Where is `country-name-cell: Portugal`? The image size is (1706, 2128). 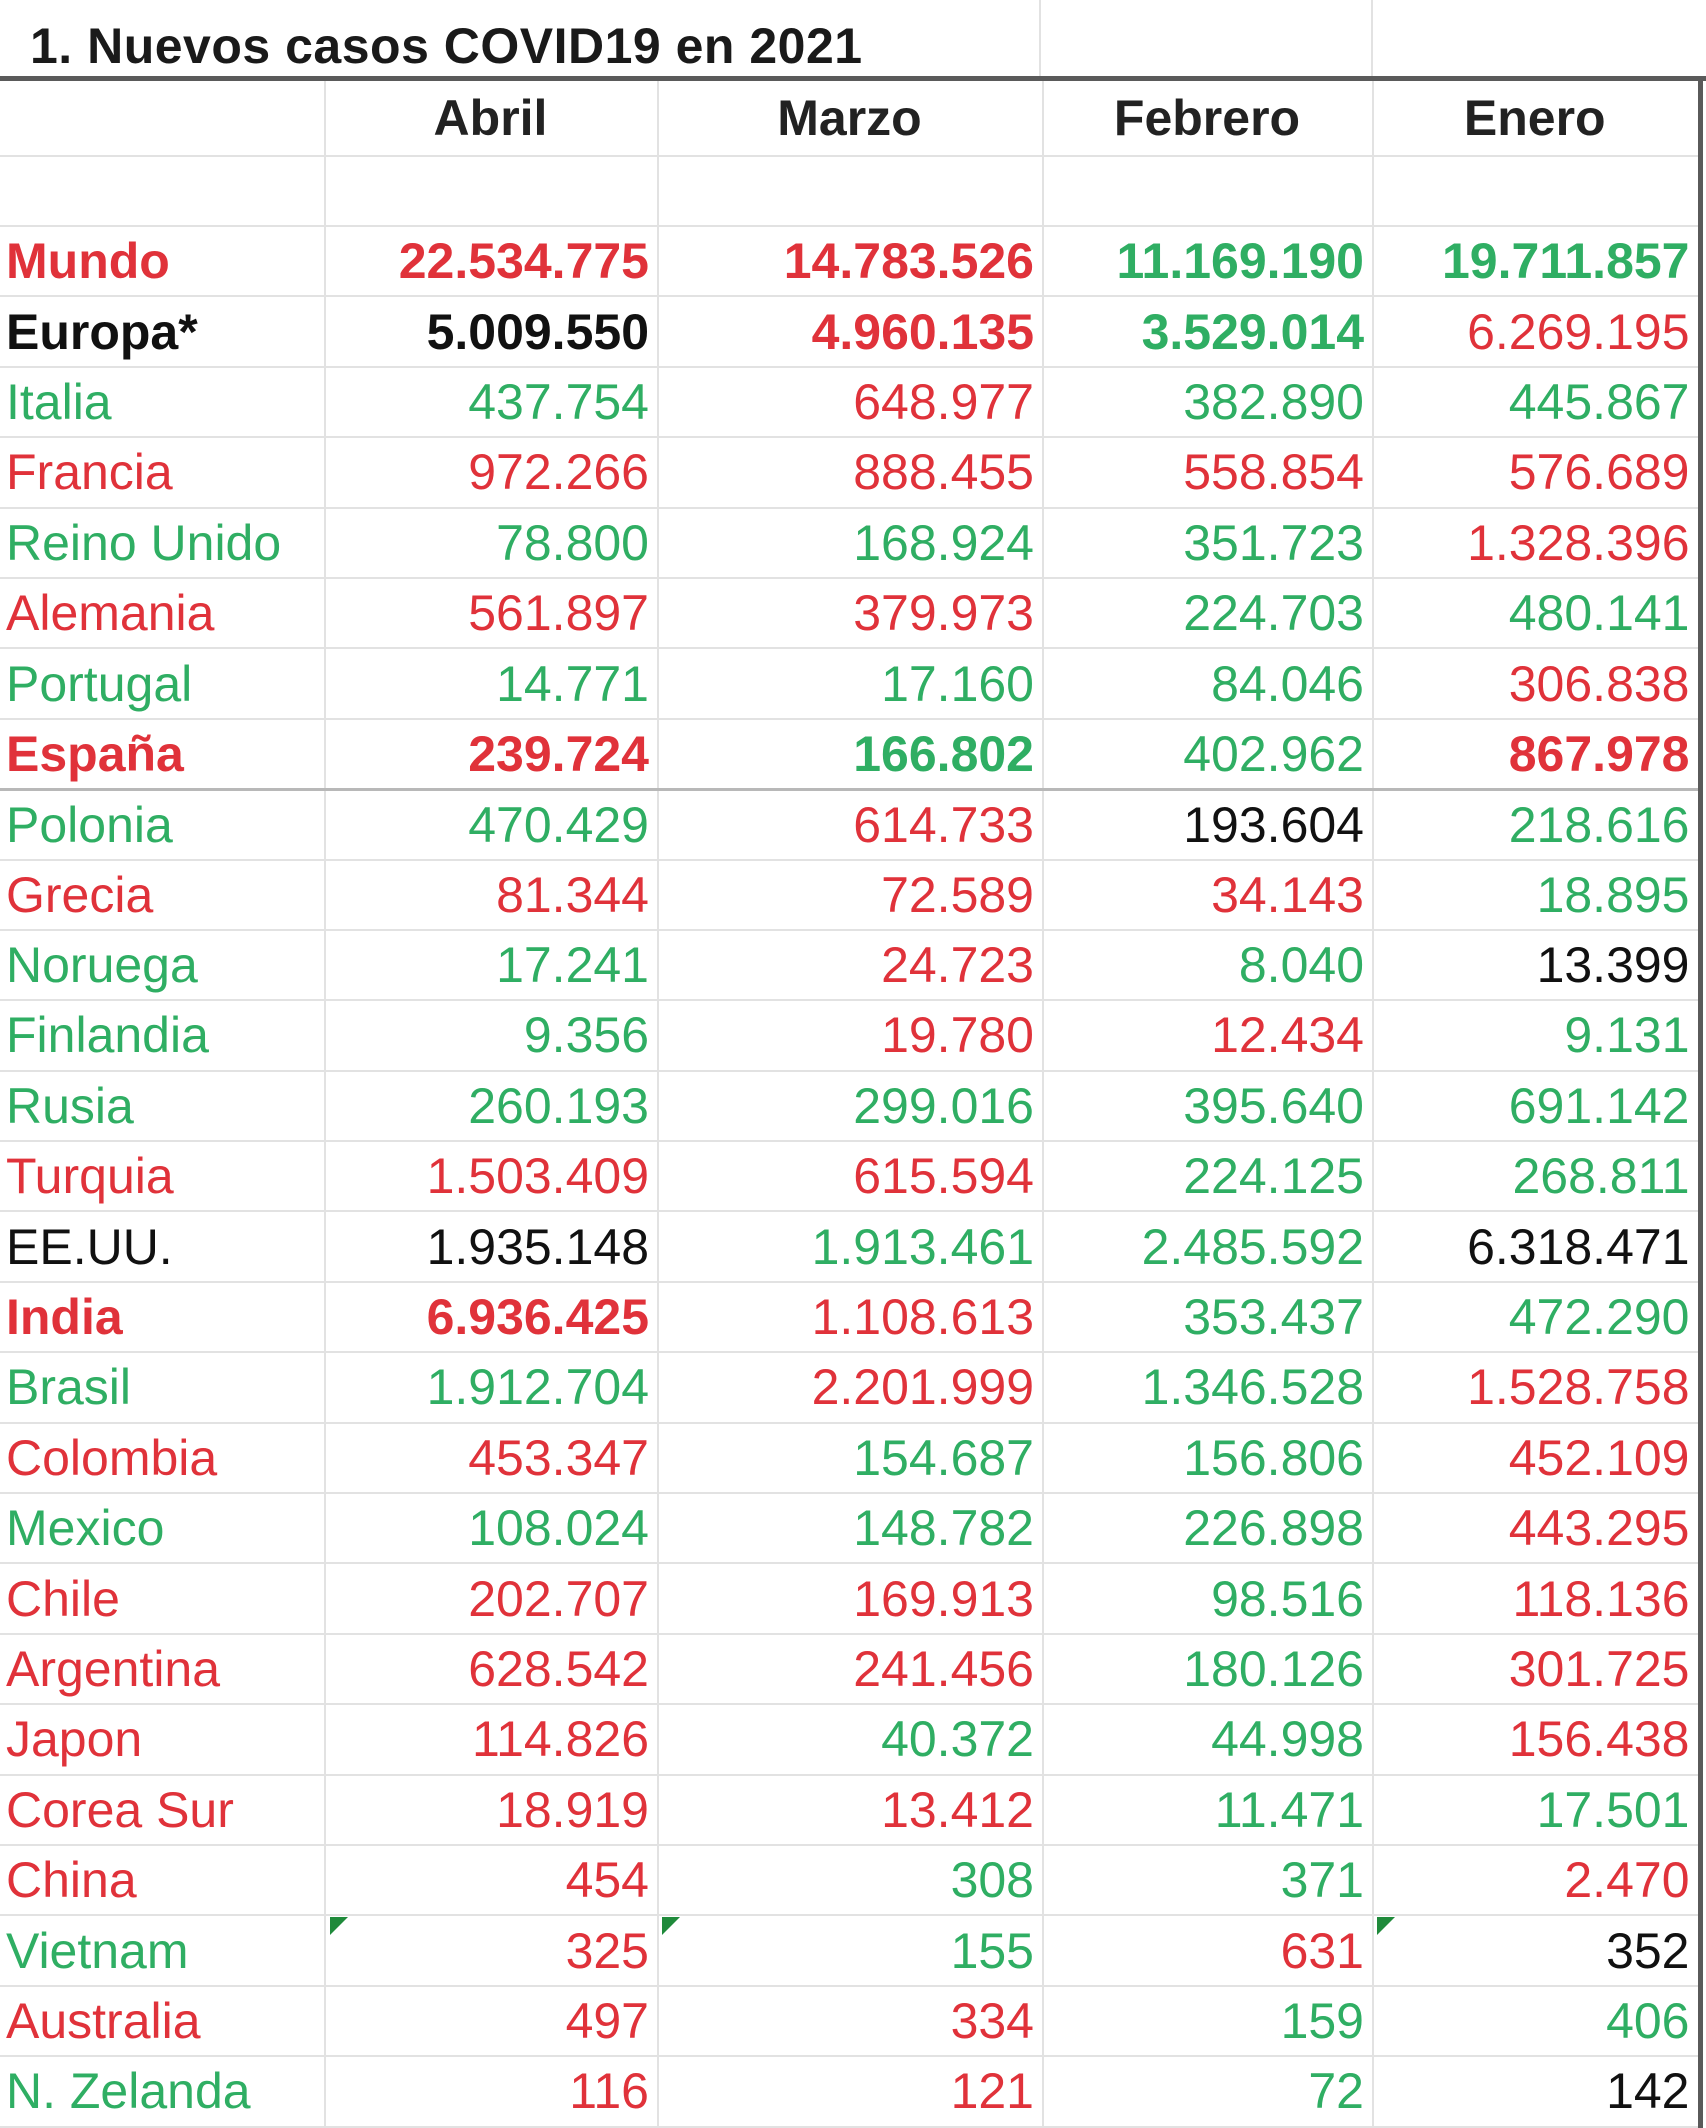
country-name-cell: Portugal is located at coordinates (163, 684).